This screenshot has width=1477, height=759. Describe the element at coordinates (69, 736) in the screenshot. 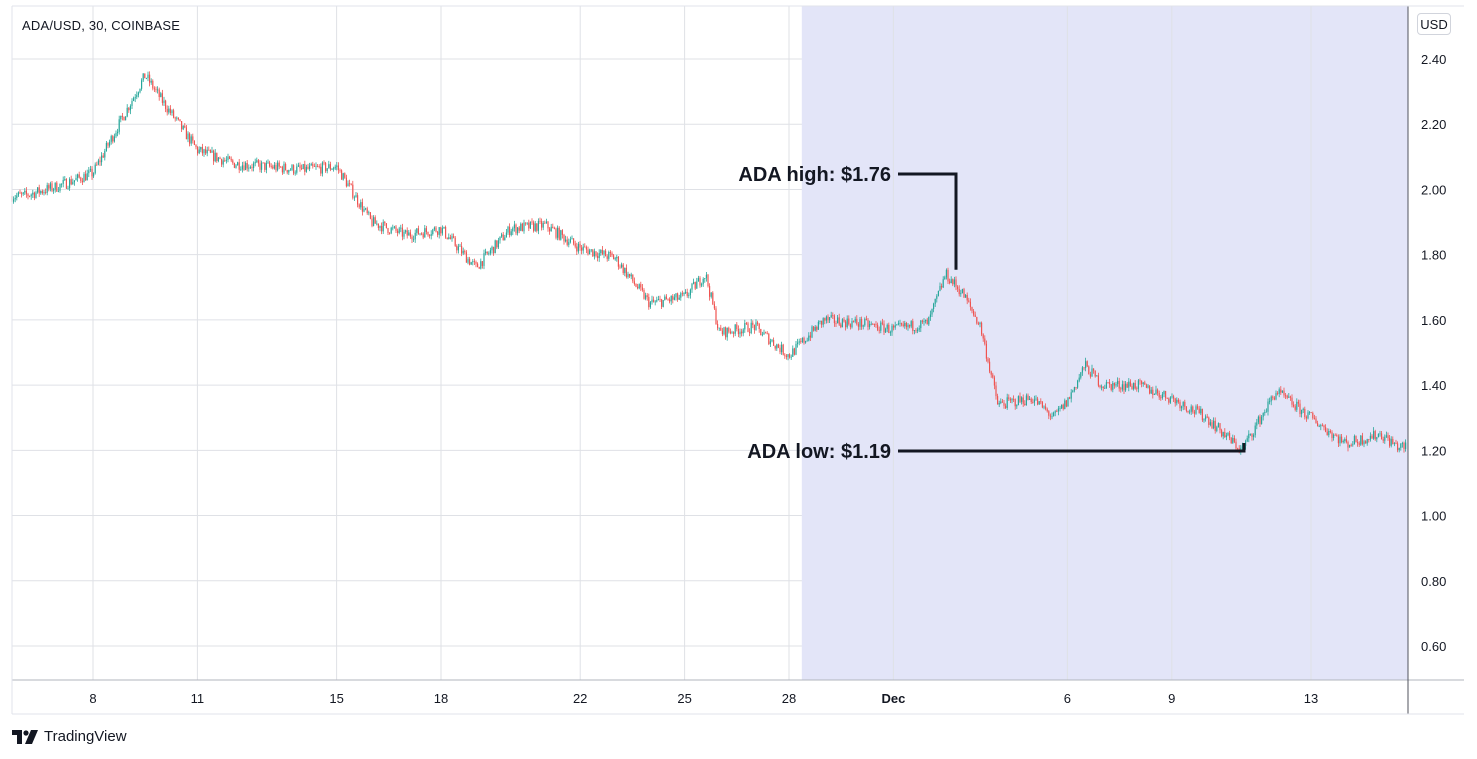

I see `tradingview-brand: TradingView` at that location.